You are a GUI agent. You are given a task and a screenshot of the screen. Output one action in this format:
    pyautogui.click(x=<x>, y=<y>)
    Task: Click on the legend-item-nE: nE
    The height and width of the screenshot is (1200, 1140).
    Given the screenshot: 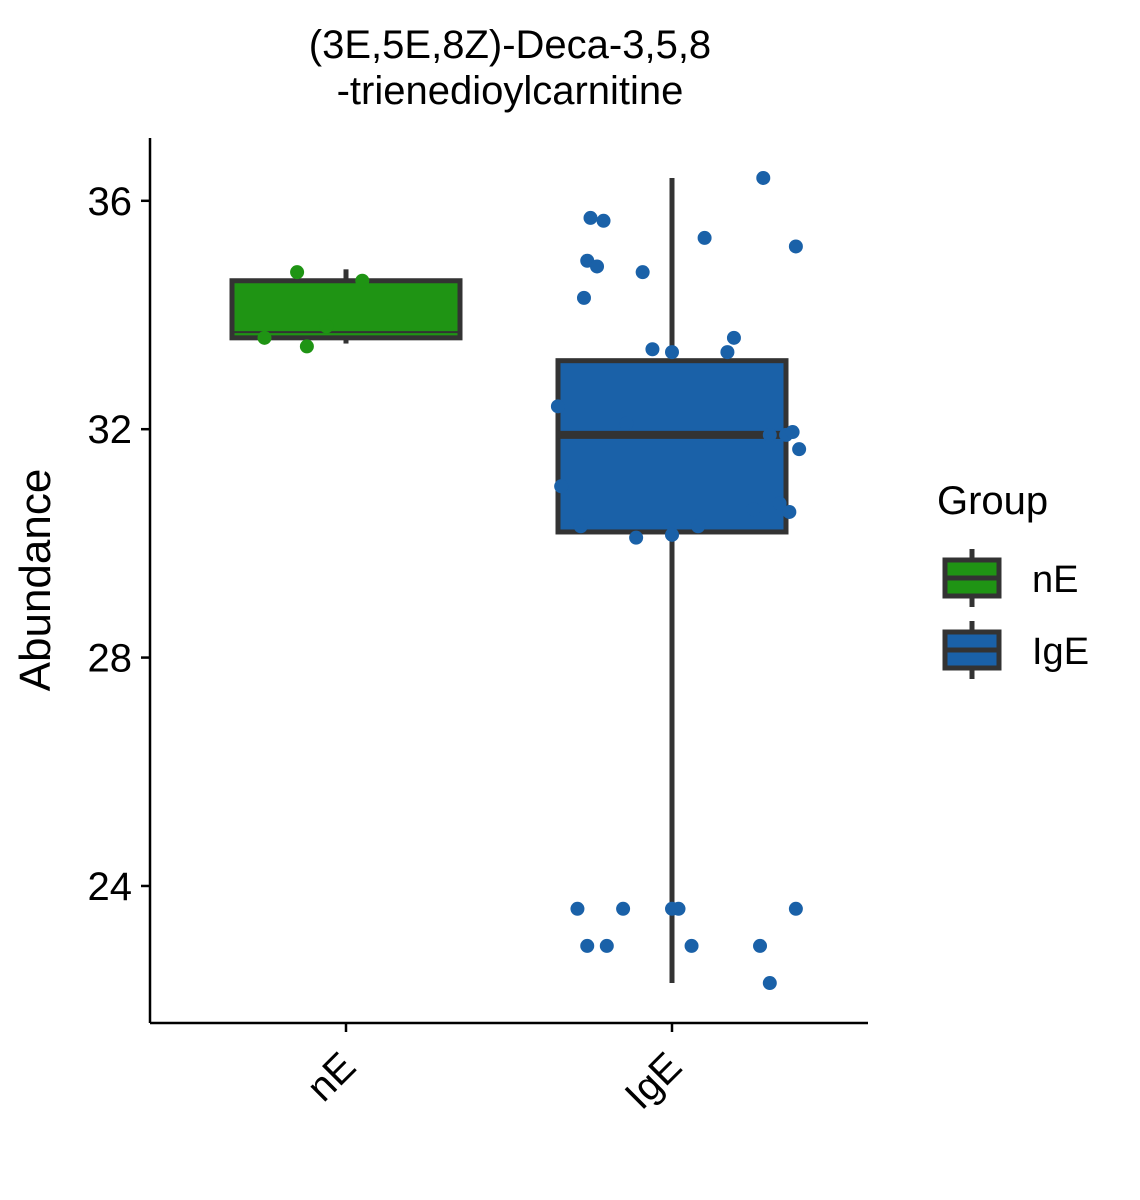 What is the action you would take?
    pyautogui.click(x=1010, y=578)
    